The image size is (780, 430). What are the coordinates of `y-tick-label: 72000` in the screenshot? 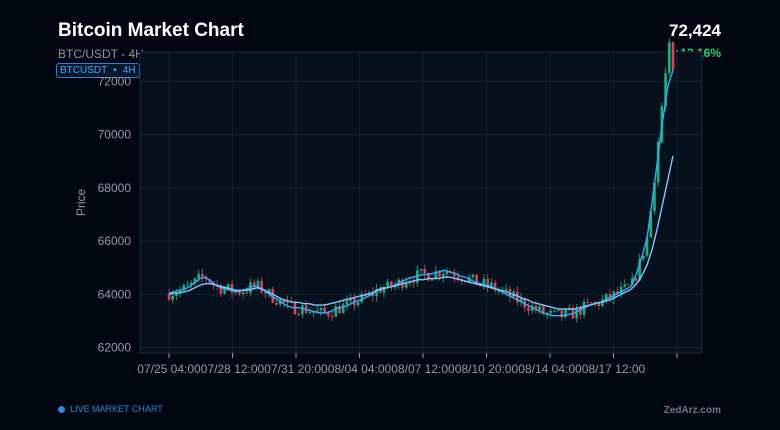 It's located at (115, 81).